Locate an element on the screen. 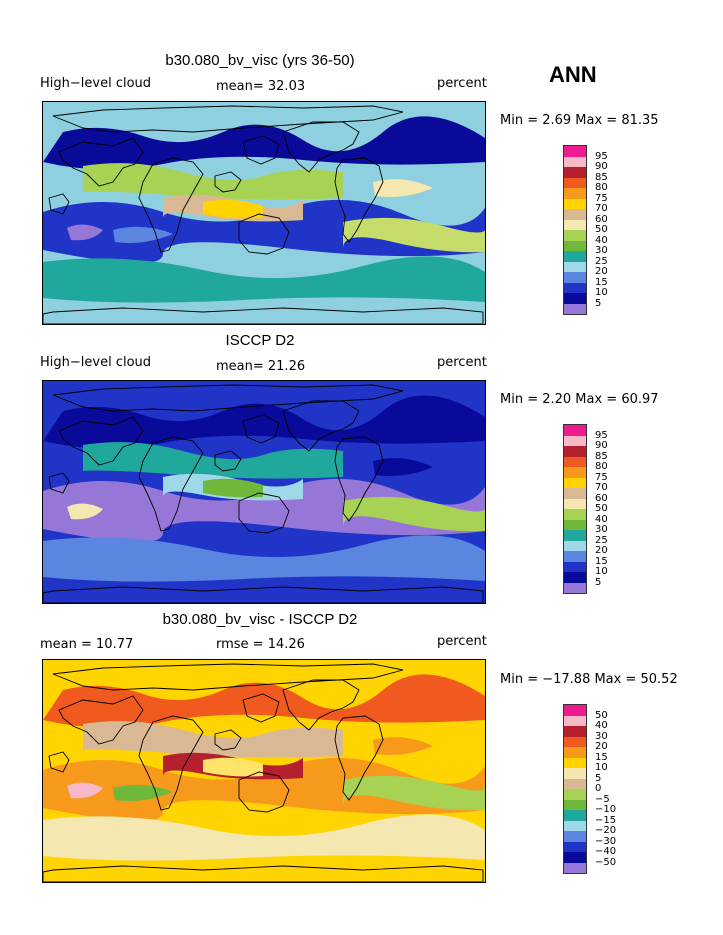 The width and height of the screenshot is (723, 935). colorbar-tick-label: 95 is located at coordinates (601, 435).